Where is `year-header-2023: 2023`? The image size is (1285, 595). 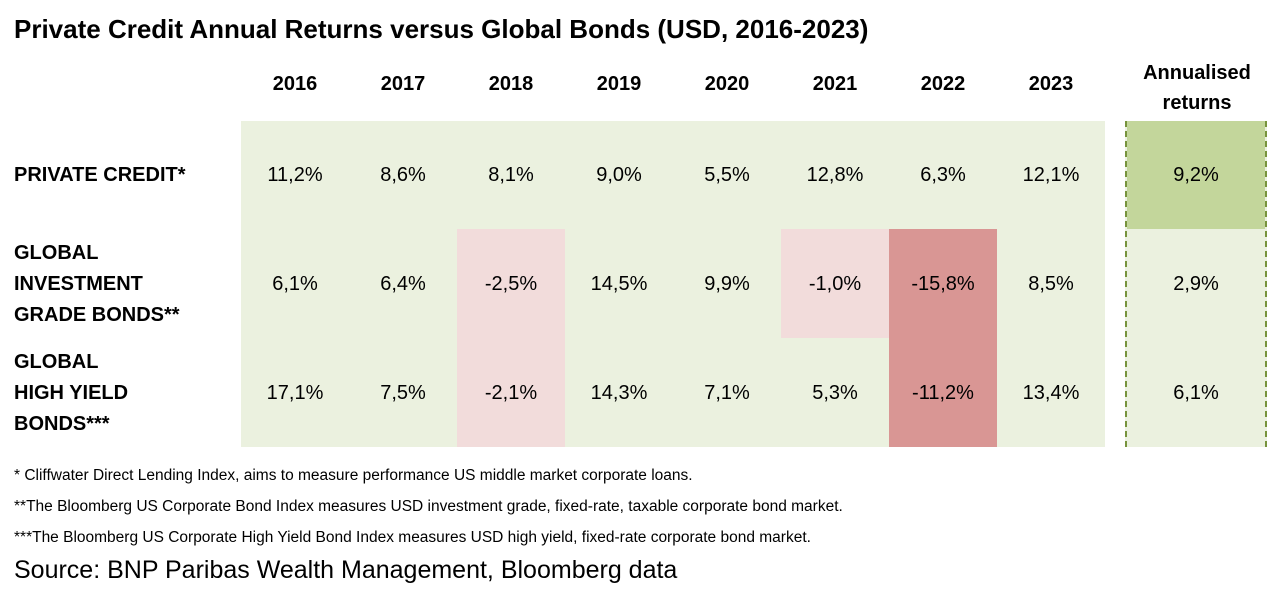
year-header-2023: 2023 is located at coordinates (1051, 84).